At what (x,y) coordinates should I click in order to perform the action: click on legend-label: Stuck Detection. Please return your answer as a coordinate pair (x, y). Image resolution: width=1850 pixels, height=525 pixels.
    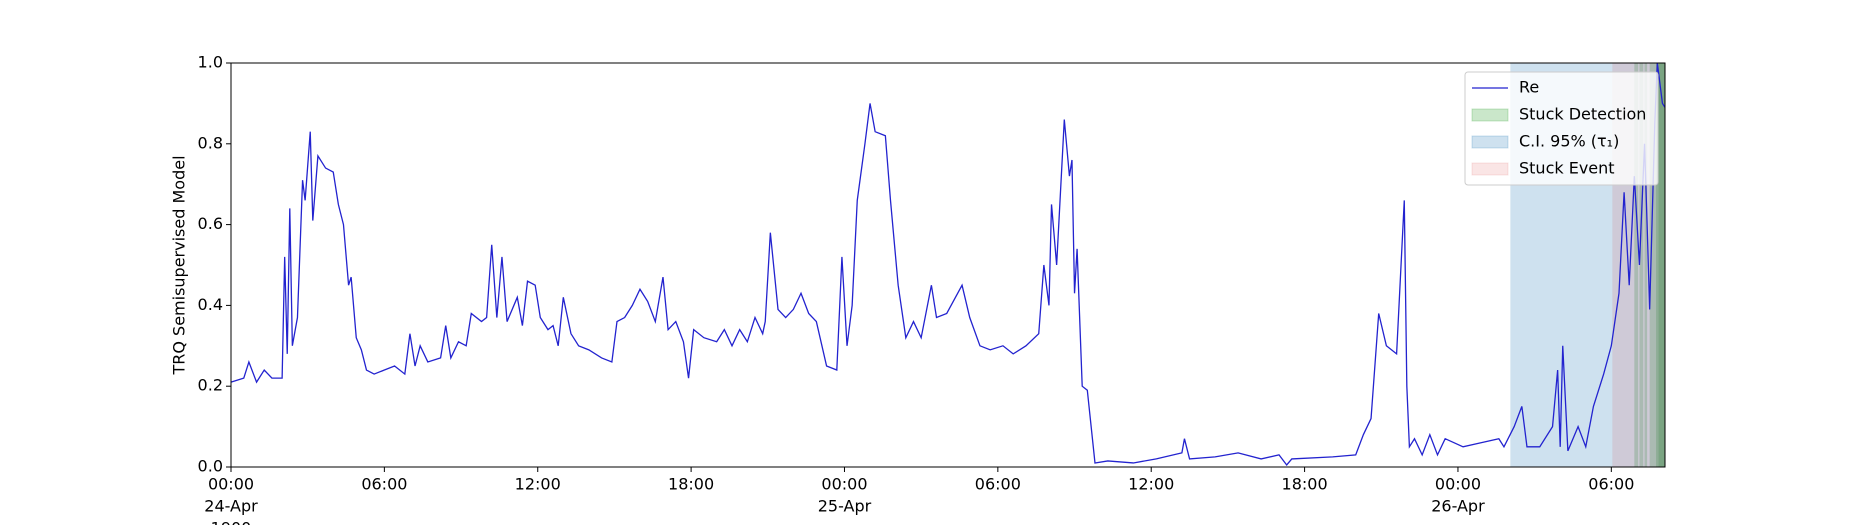
    Looking at the image, I should click on (1582, 114).